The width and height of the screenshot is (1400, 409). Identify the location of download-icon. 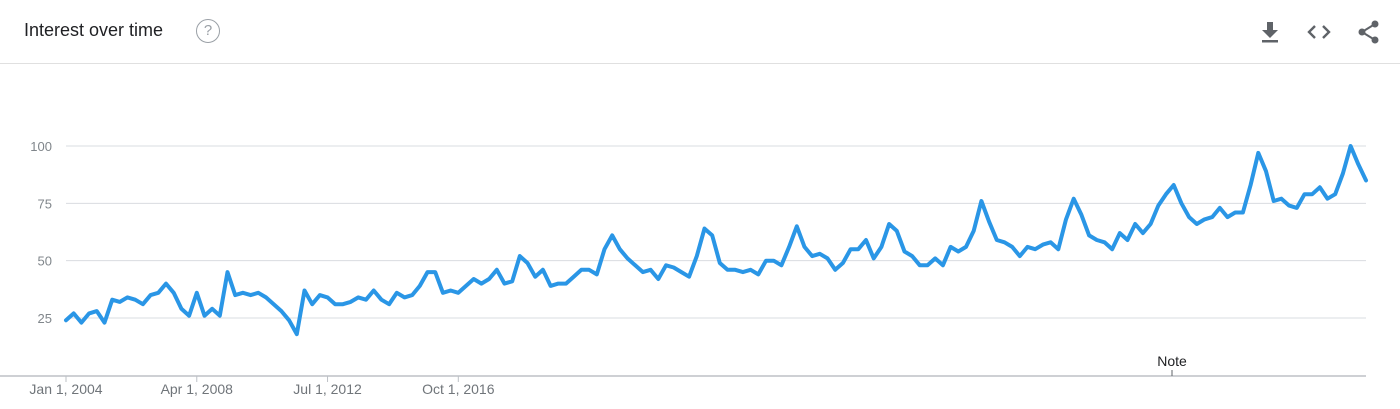
(1270, 32).